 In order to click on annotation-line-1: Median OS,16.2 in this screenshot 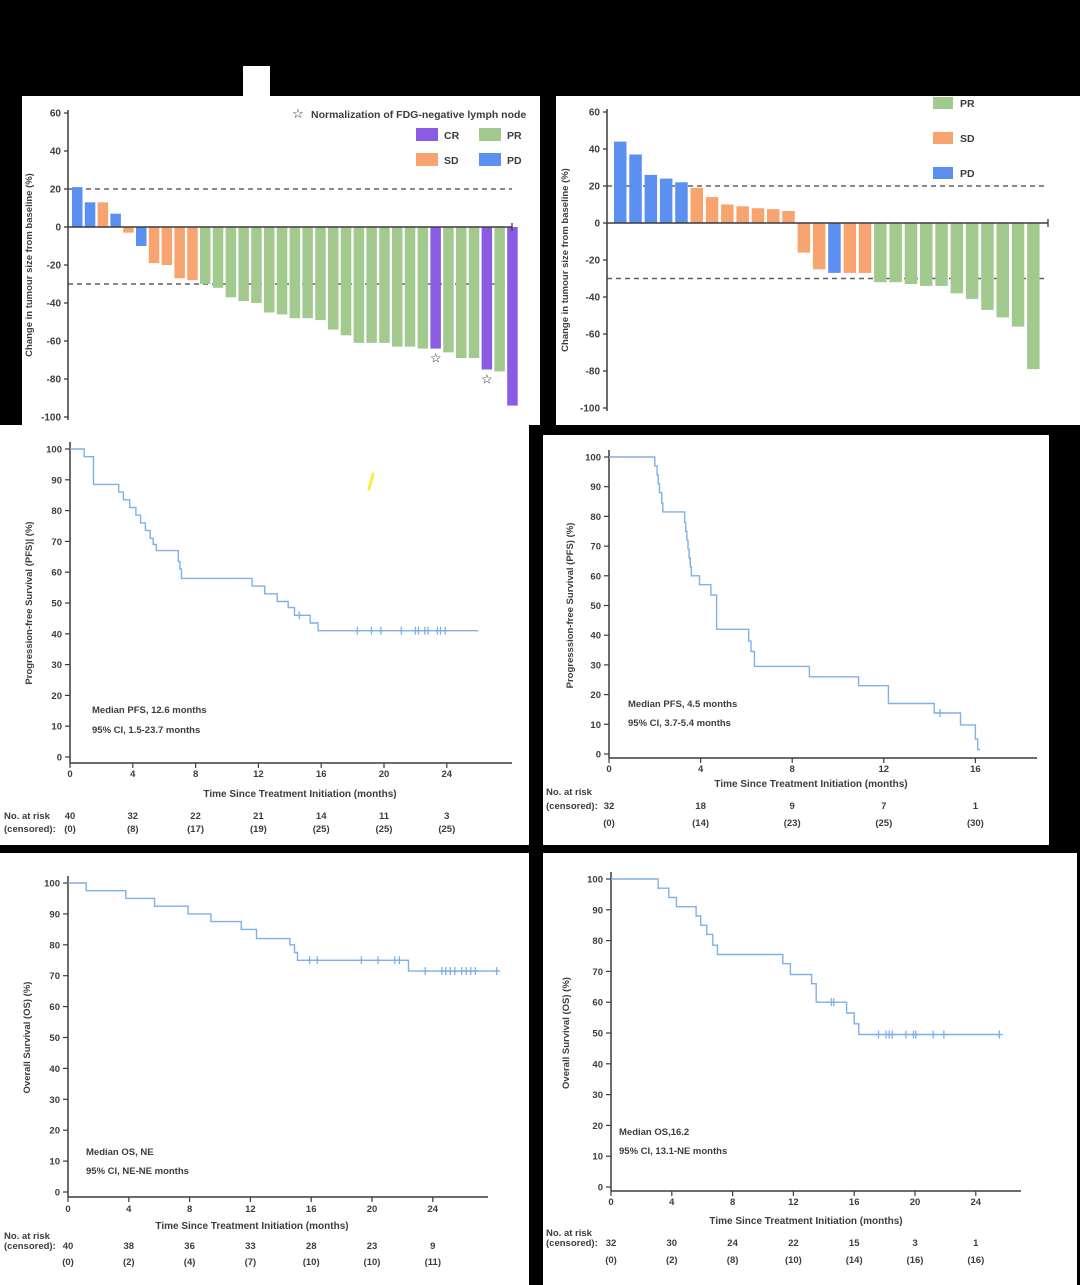, I will do `click(654, 1132)`.